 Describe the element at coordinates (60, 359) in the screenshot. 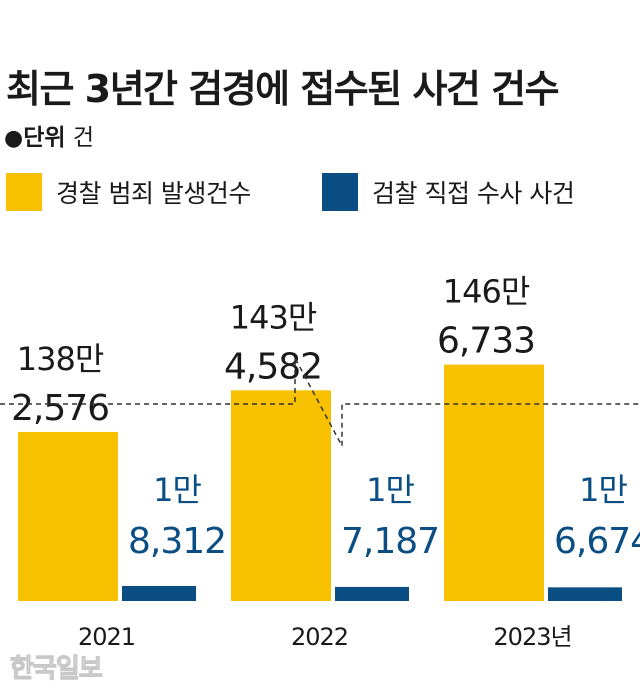

I see `data-label-police-top-2021: 138만` at that location.